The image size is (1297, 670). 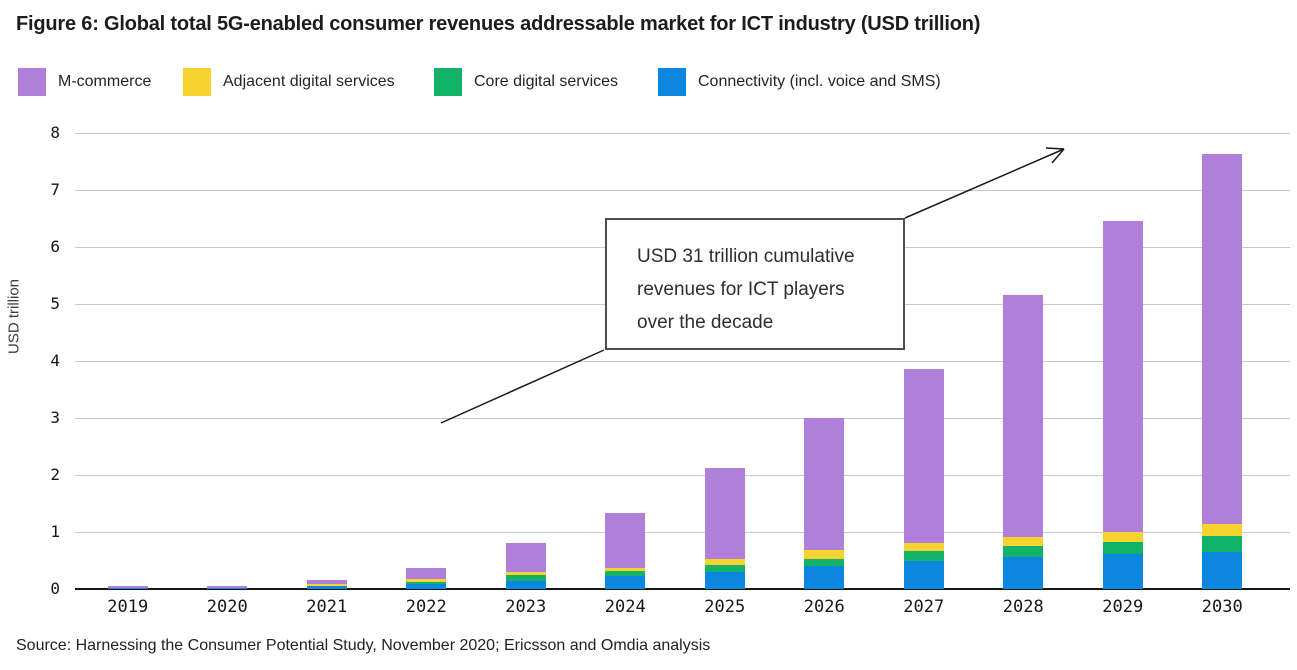 I want to click on bar-segment-2022-adjacent-digital-services, so click(x=426, y=580).